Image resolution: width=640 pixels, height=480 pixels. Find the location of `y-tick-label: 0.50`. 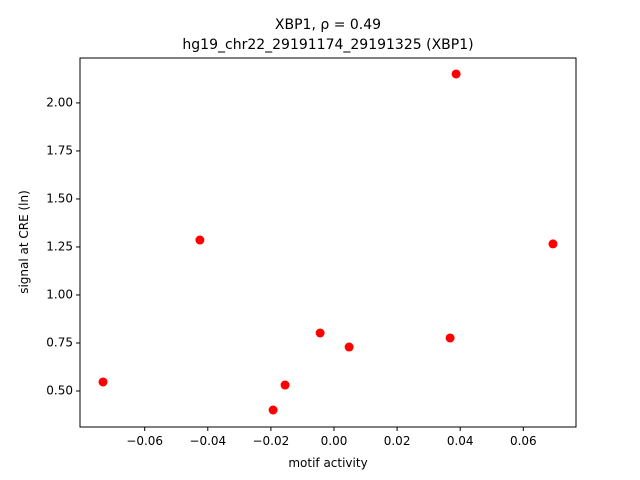

y-tick-label: 0.50 is located at coordinates (59, 390).